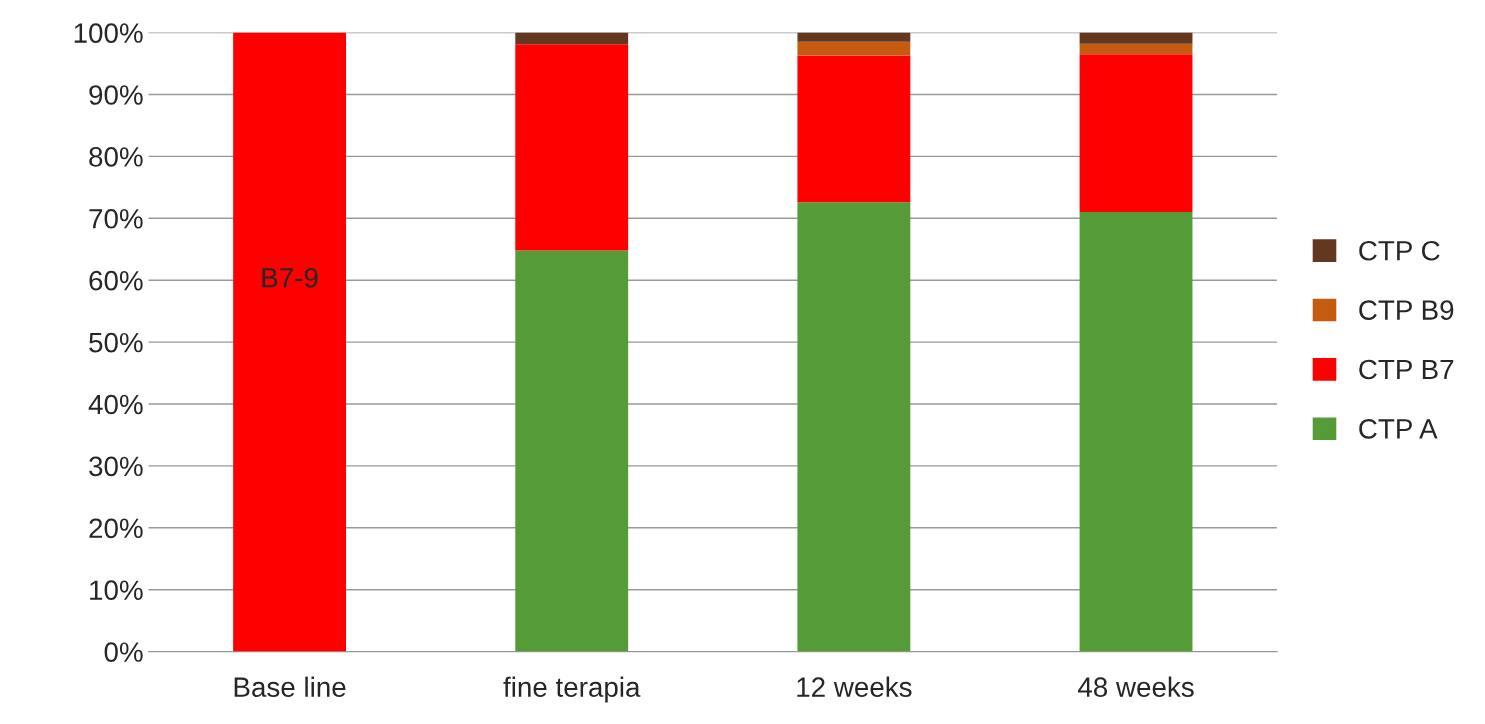  I want to click on y-tick-label: 0%, so click(123, 652).